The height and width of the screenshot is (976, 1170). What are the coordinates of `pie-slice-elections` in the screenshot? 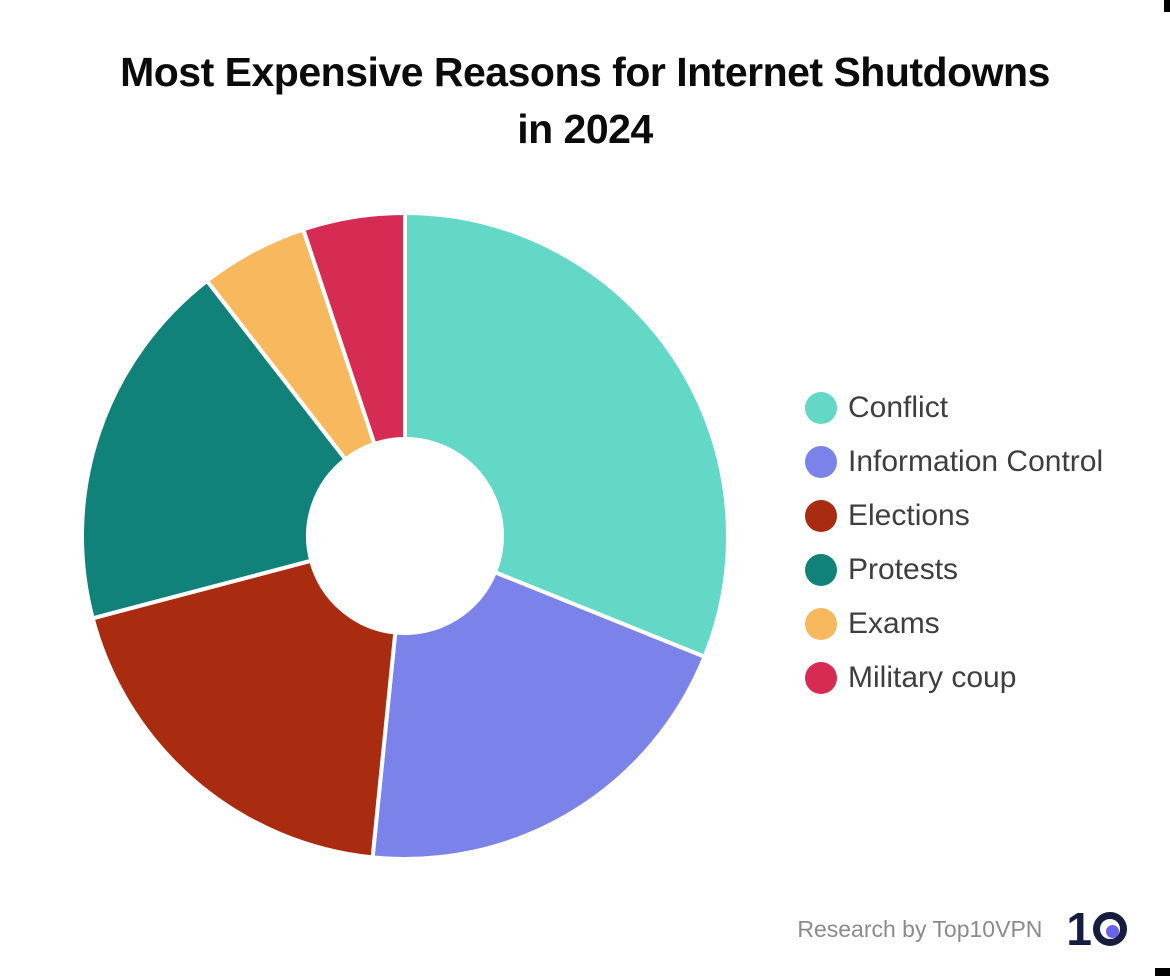 It's located at (244, 709).